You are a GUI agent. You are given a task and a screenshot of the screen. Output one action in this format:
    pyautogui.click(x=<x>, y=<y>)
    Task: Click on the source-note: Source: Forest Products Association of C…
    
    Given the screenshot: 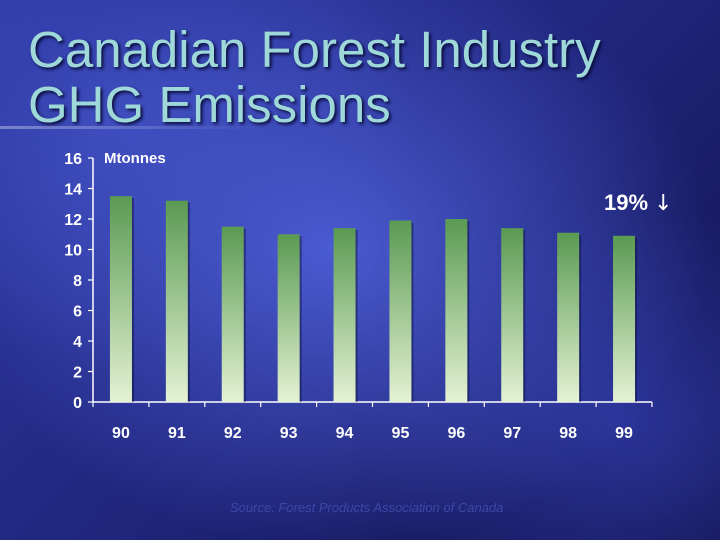 What is the action you would take?
    pyautogui.click(x=367, y=507)
    